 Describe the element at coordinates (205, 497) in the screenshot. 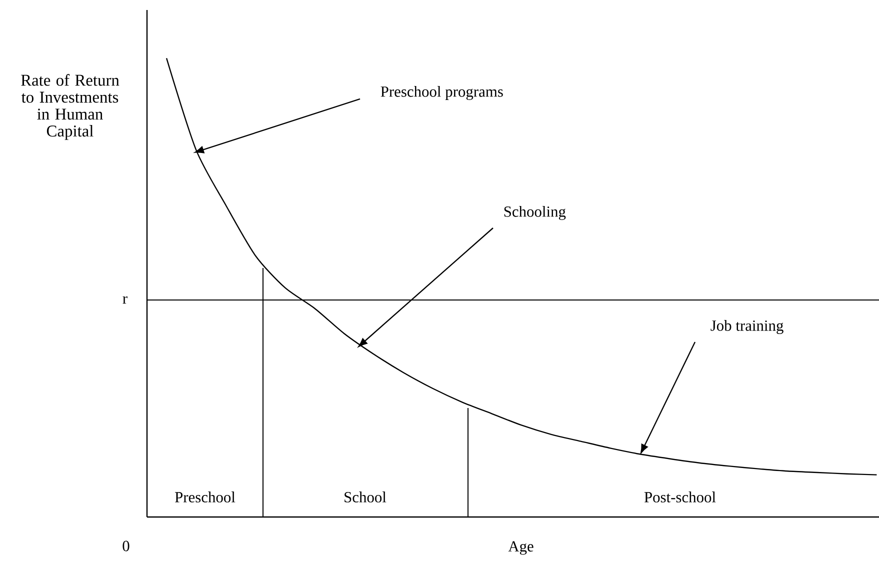

I see `annotation: Preschool` at that location.